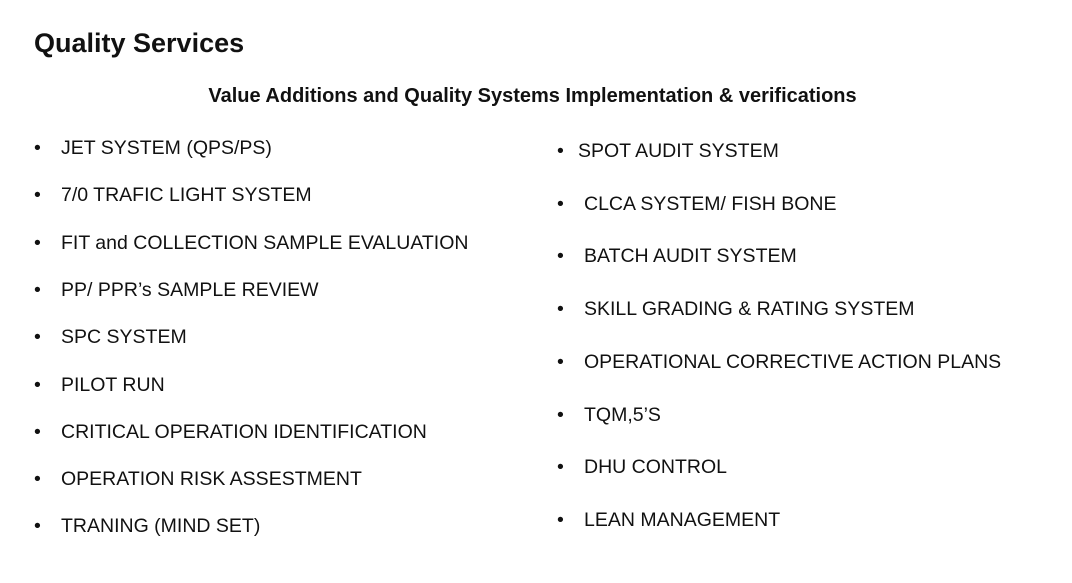 This screenshot has width=1072, height=583. Describe the element at coordinates (656, 467) in the screenshot. I see `list-item-text: DHU CONTROL` at that location.